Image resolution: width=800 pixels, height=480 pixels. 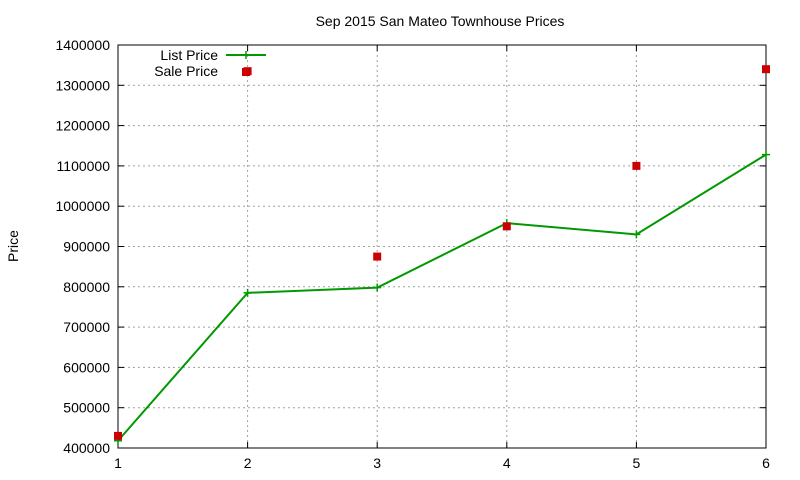 What do you see at coordinates (186, 71) in the screenshot?
I see `legend-label: Sale Price` at bounding box center [186, 71].